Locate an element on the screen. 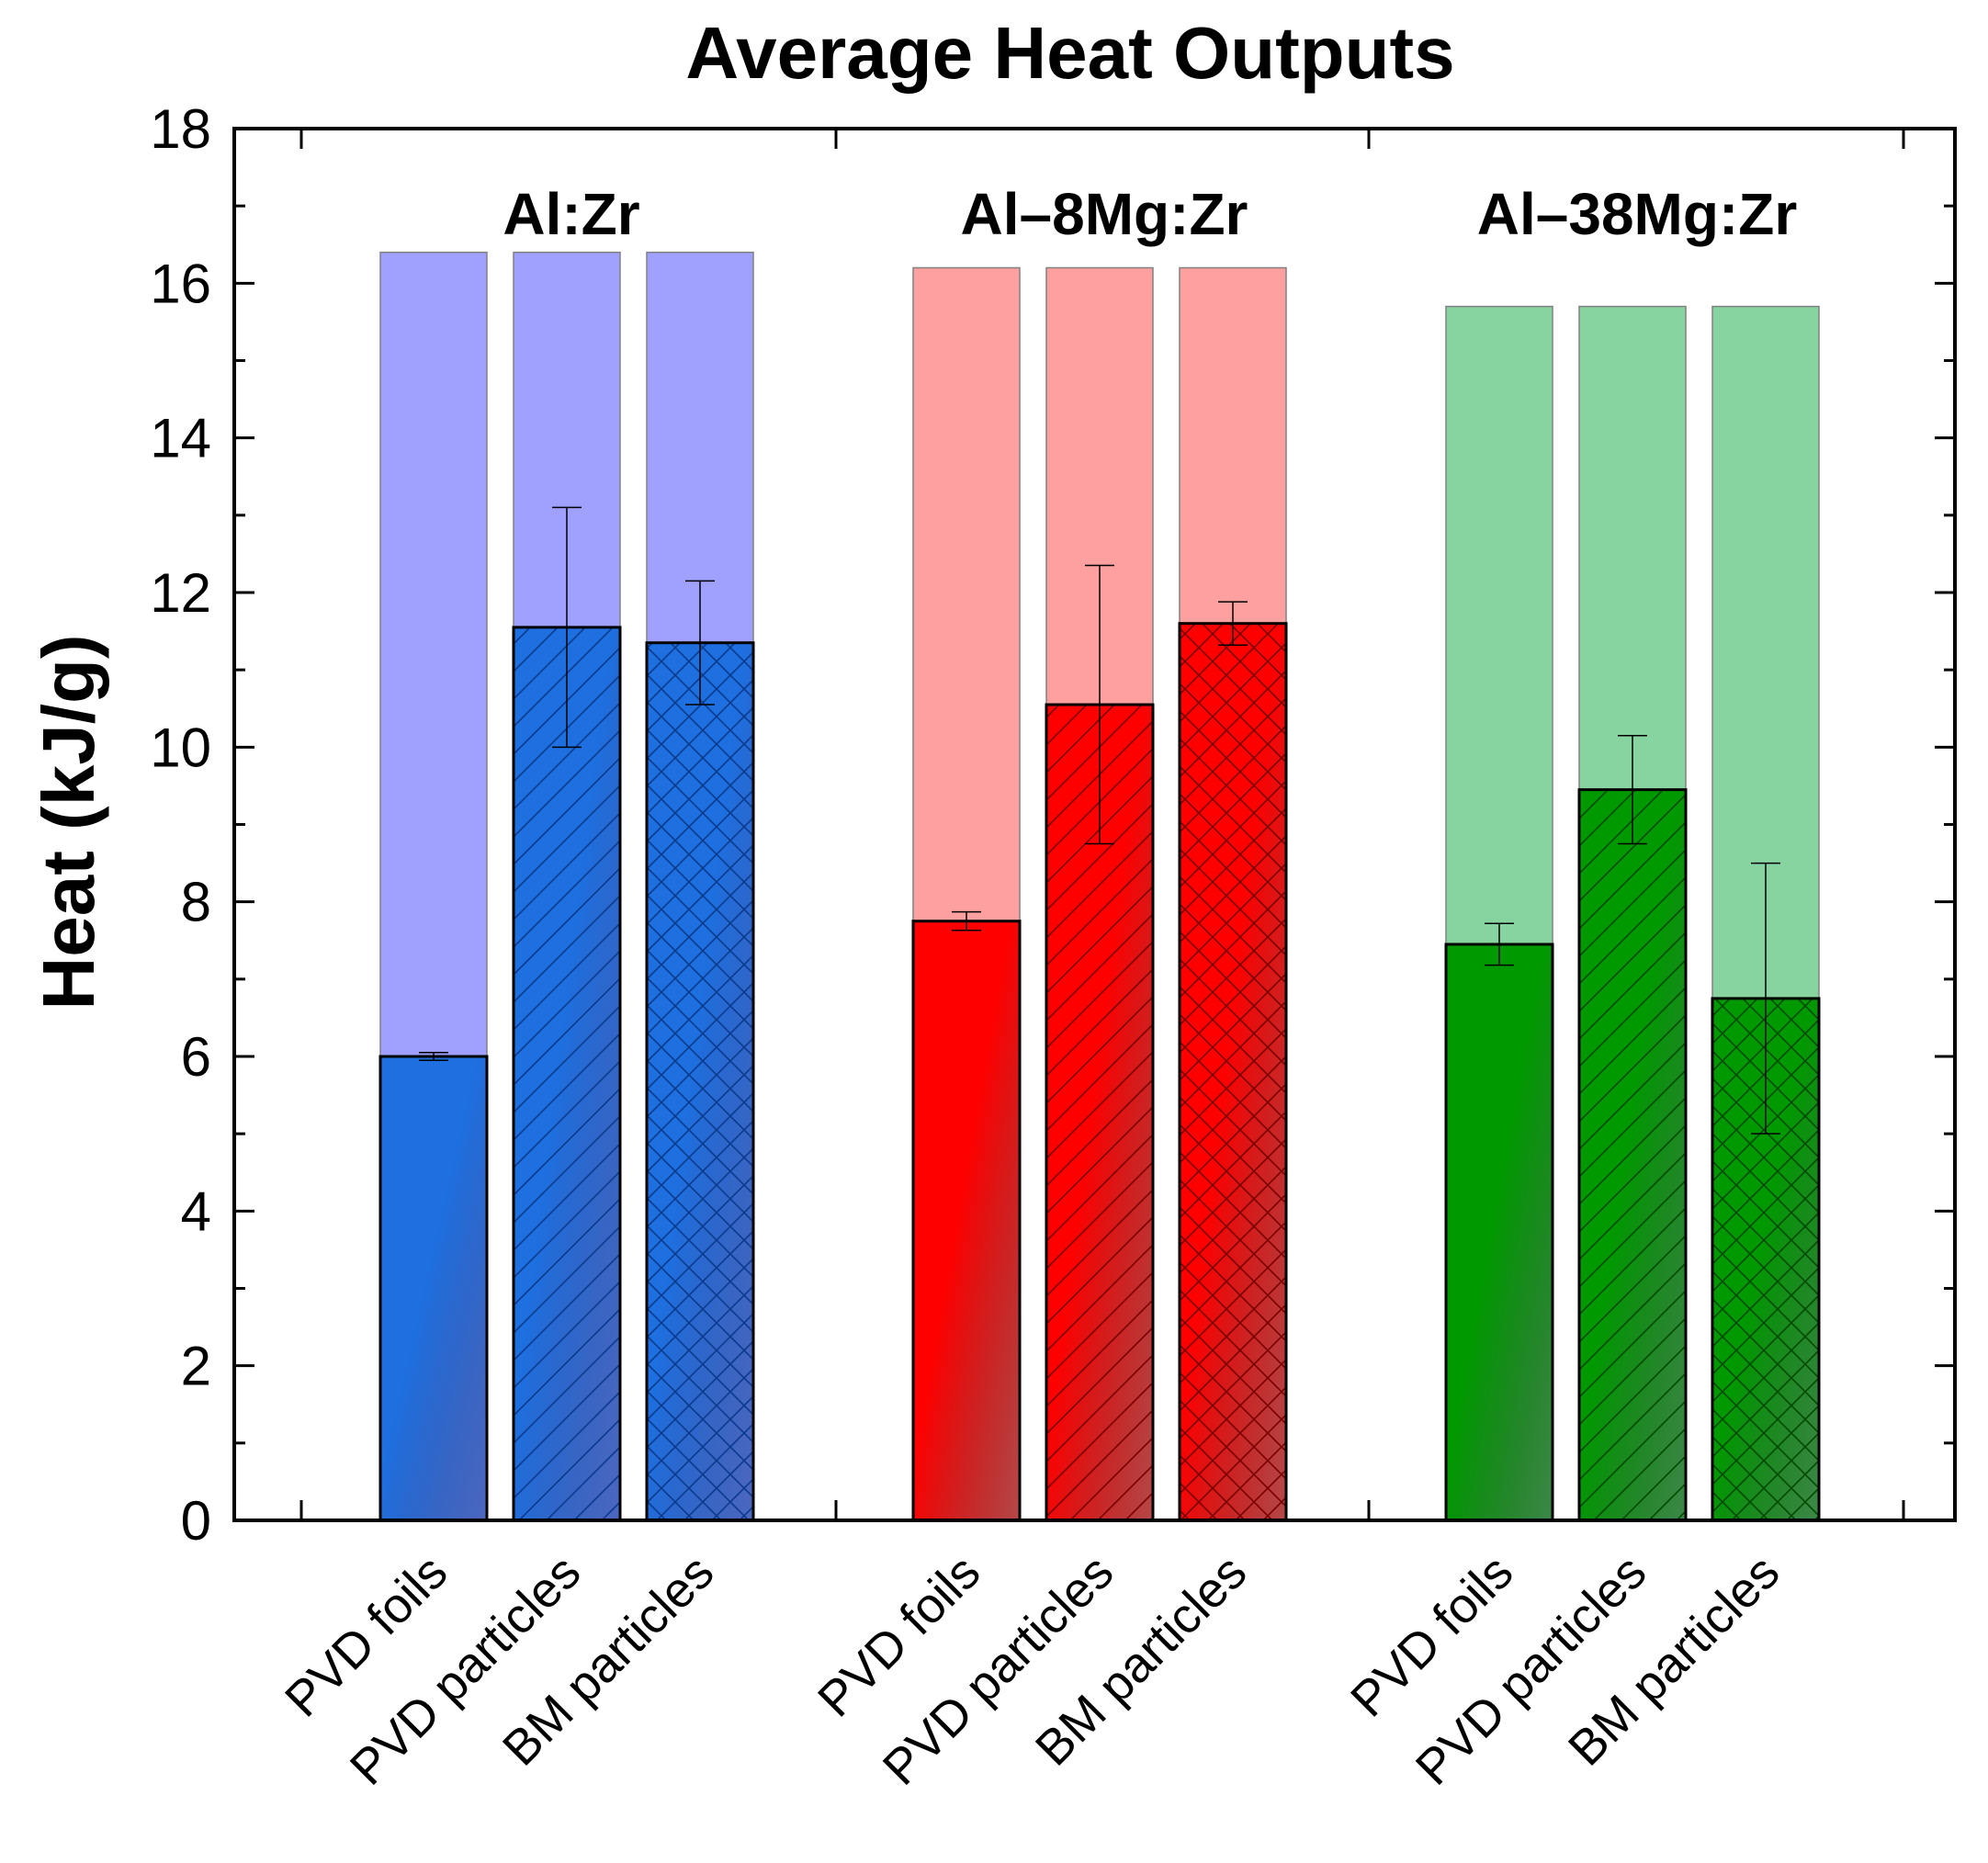 This screenshot has height=1863, width=1988. y-tick-label: 12 is located at coordinates (180, 593).